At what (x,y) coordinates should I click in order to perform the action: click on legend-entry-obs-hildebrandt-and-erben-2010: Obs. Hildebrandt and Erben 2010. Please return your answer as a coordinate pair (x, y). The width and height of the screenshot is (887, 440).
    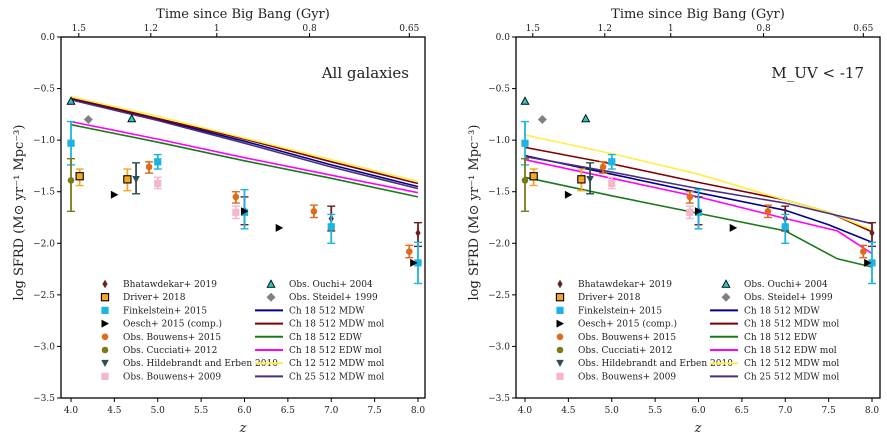
    Looking at the image, I should click on (644, 364).